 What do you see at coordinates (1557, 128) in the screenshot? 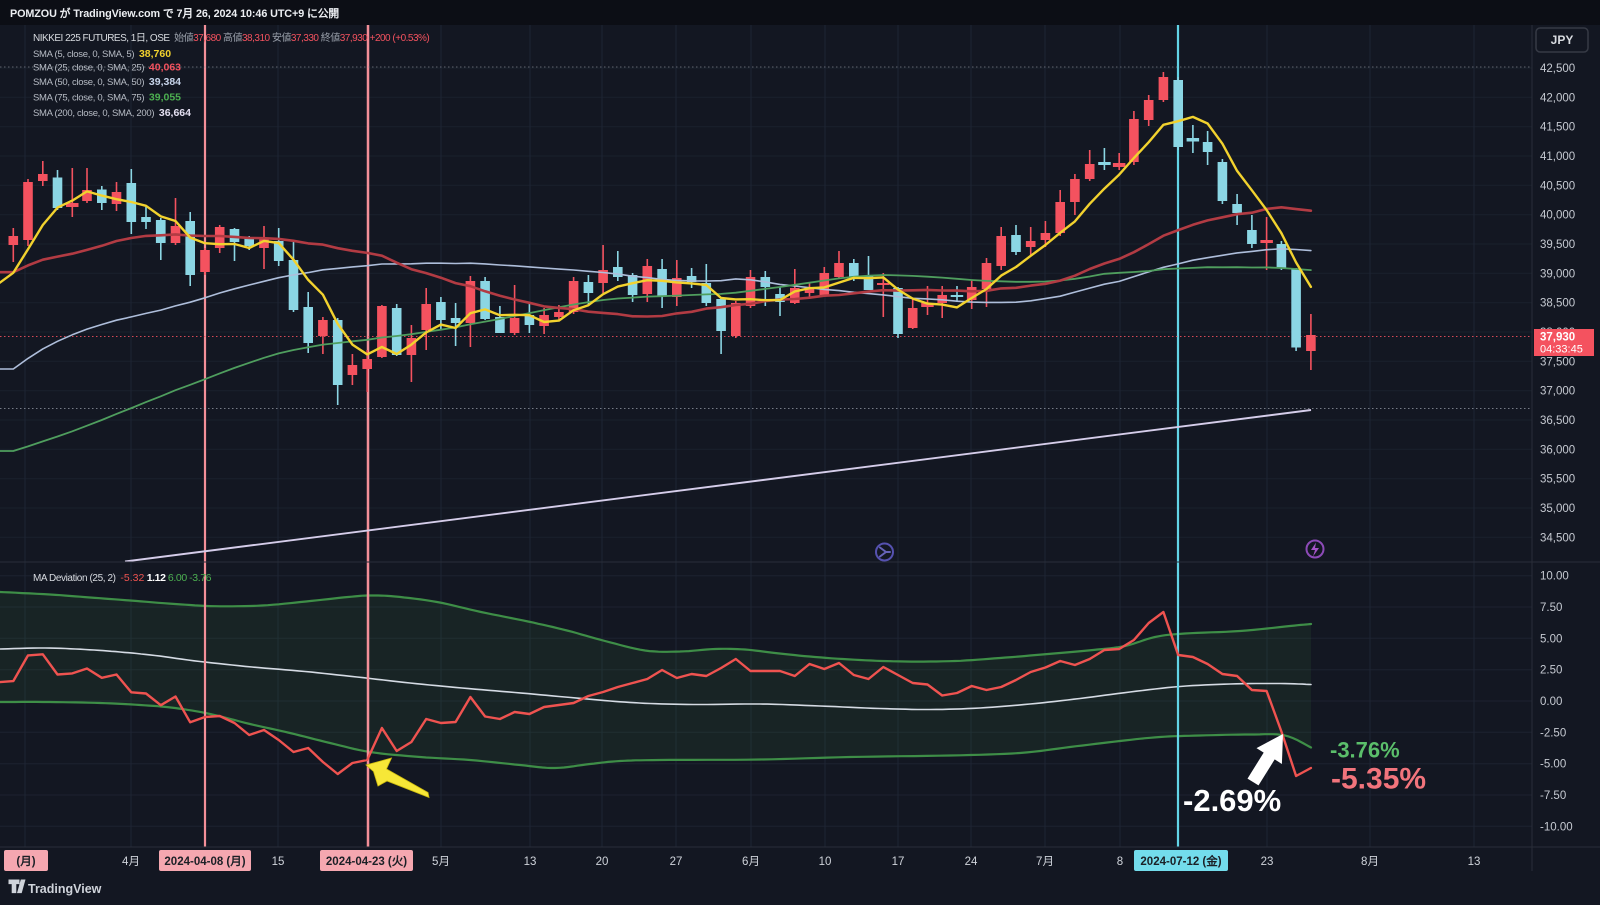
I see `svg-text: 41,500` at bounding box center [1557, 128].